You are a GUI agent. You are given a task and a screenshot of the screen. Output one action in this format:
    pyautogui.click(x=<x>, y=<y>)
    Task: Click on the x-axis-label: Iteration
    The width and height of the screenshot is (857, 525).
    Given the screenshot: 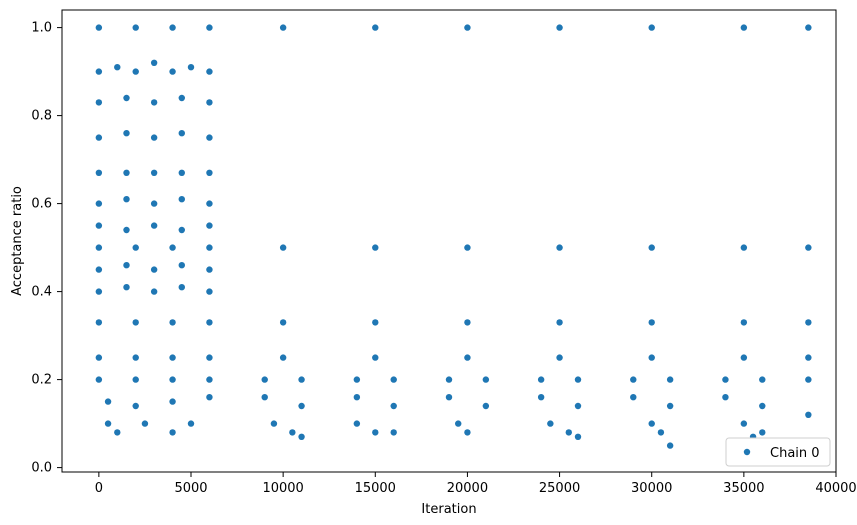 What is the action you would take?
    pyautogui.click(x=448, y=509)
    